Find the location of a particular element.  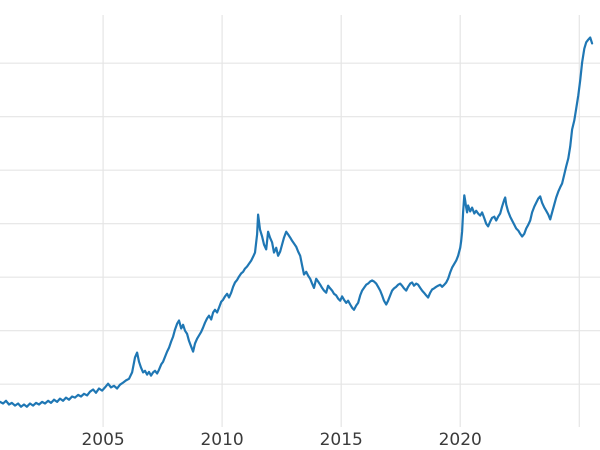

x-axis-tick-labels: 2005 2010 2015 2020 is located at coordinates (281, 440).